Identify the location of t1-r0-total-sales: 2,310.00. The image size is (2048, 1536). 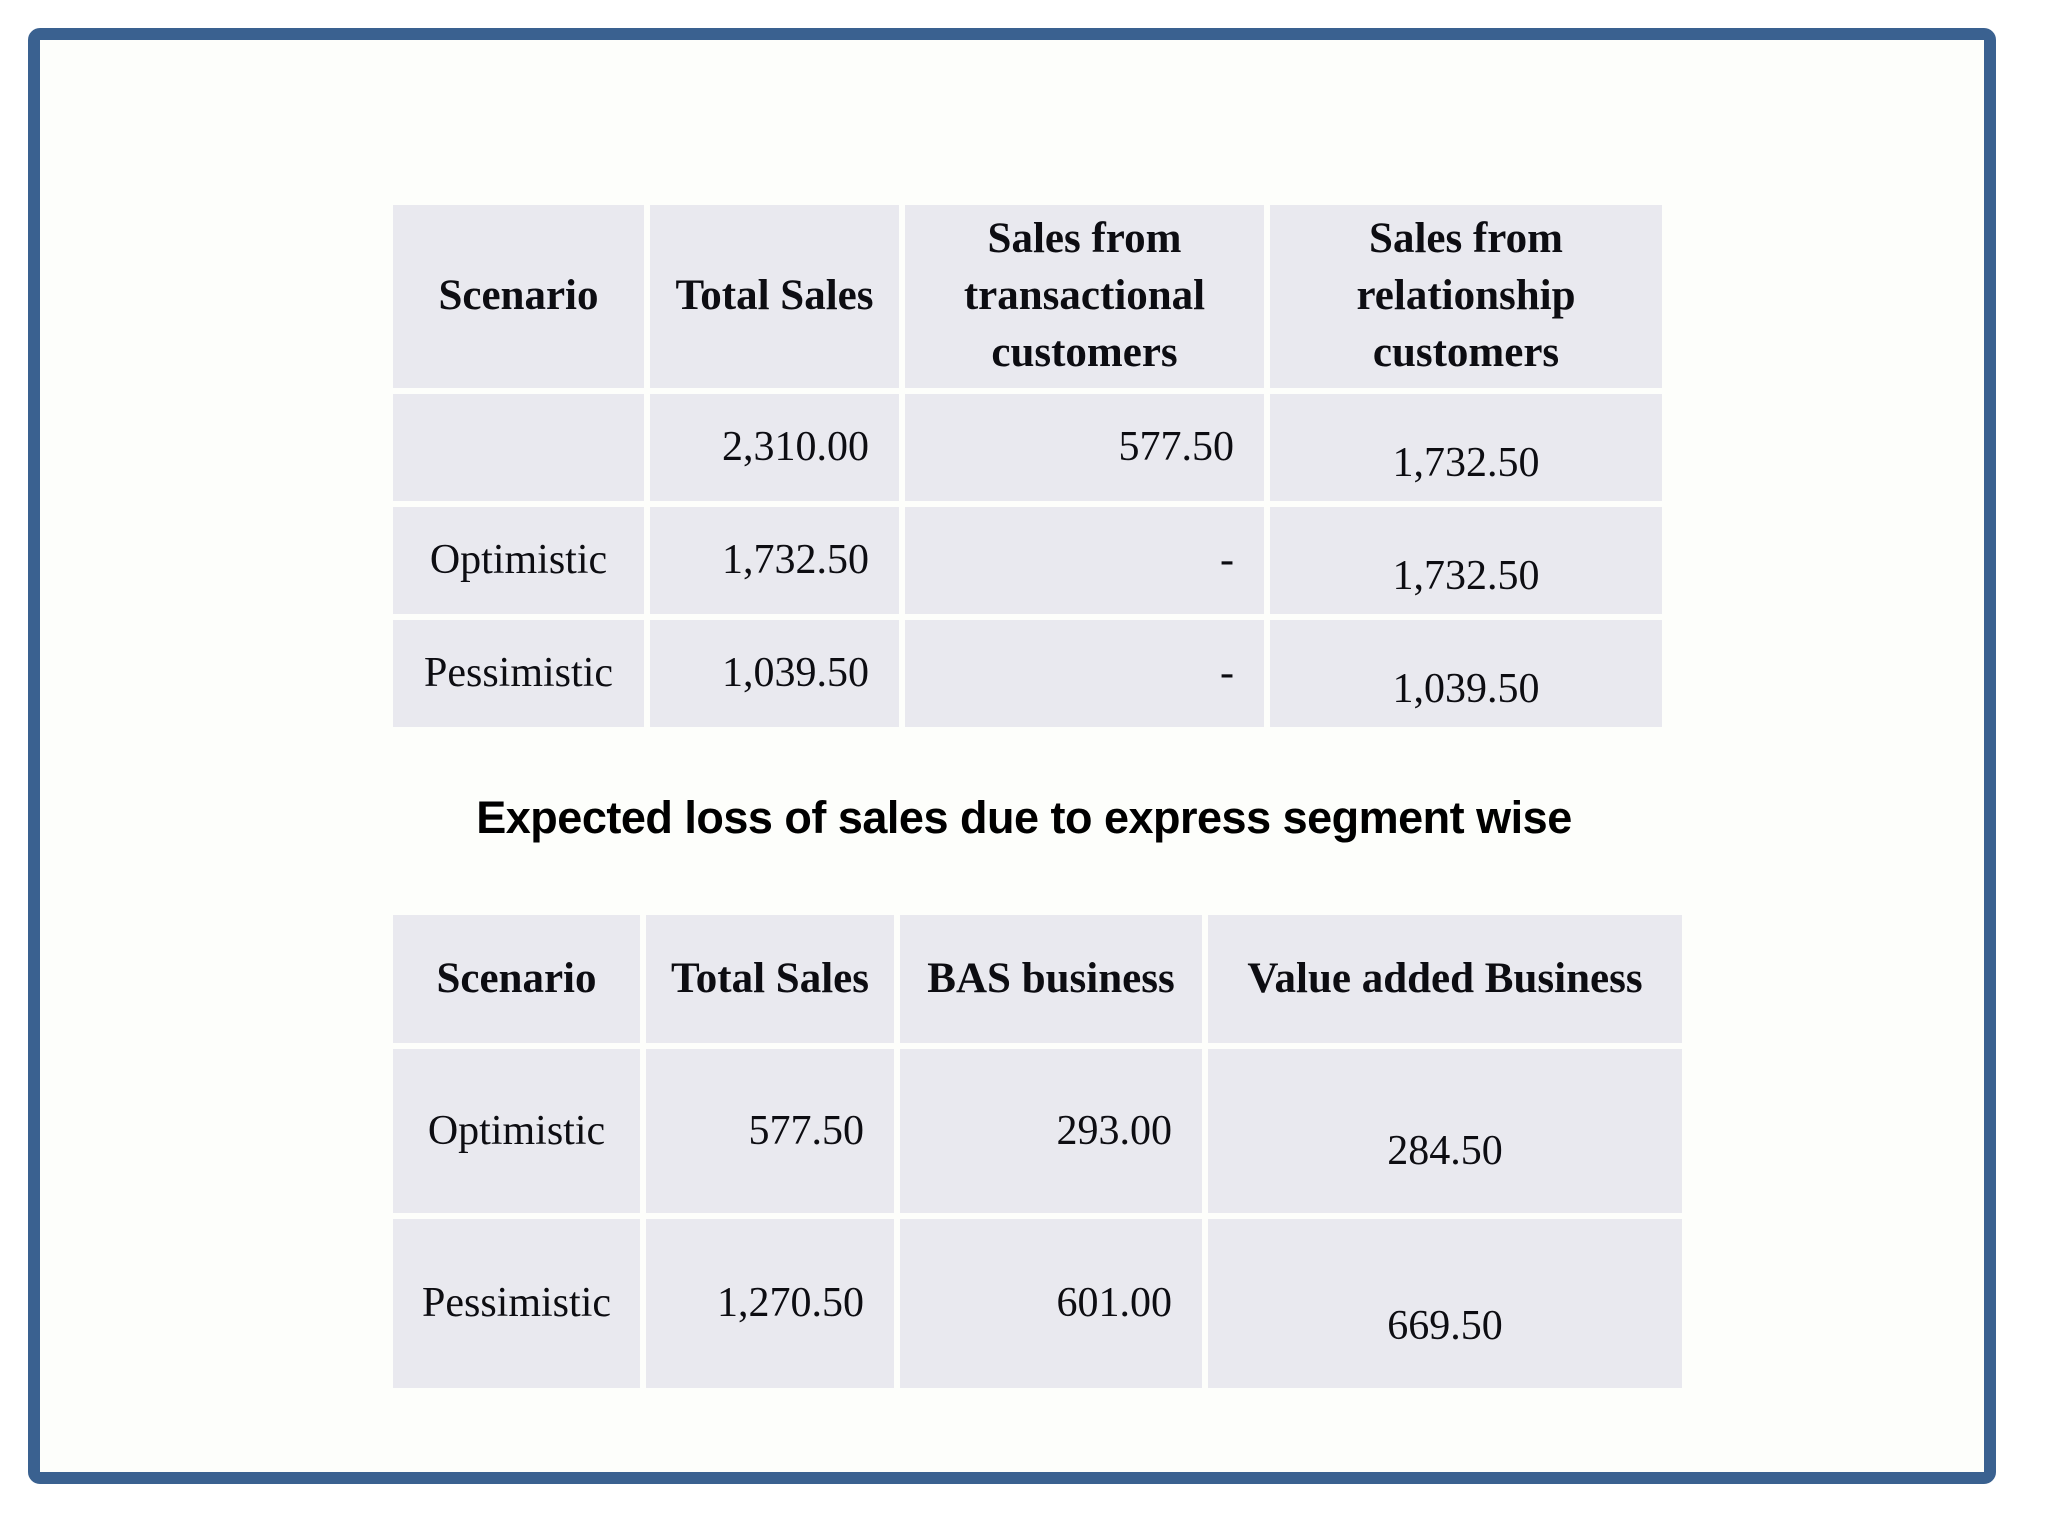
(774, 447).